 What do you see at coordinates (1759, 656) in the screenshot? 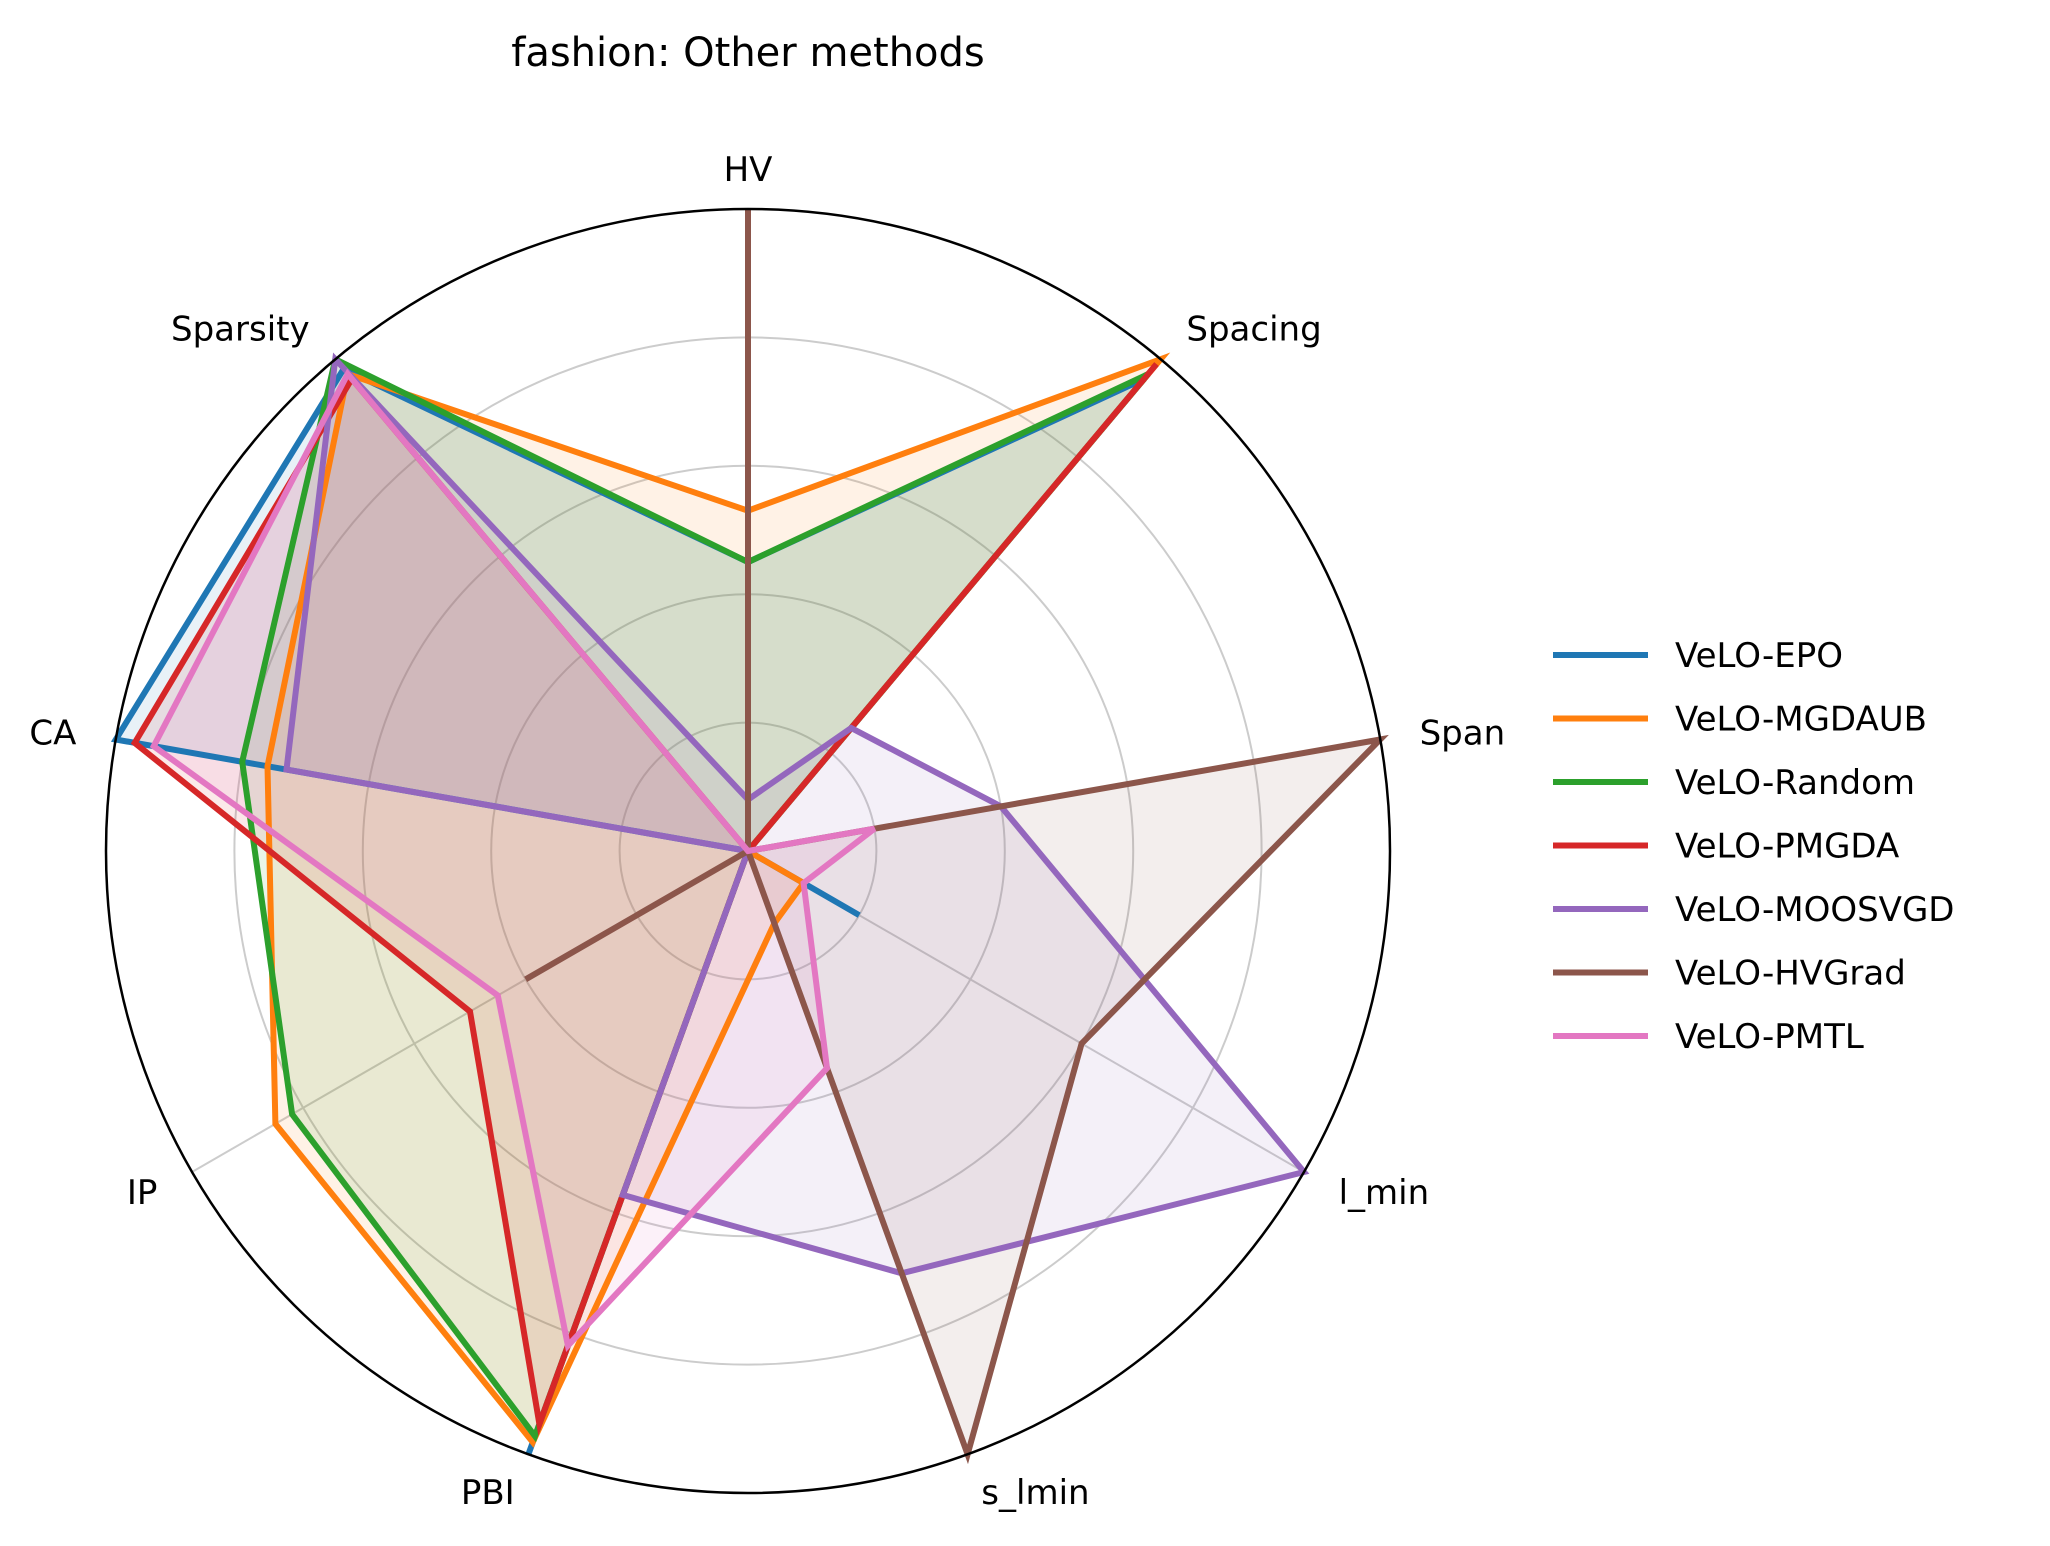
I see `legend-label-velo-epo: VeLO-EPO` at bounding box center [1759, 656].